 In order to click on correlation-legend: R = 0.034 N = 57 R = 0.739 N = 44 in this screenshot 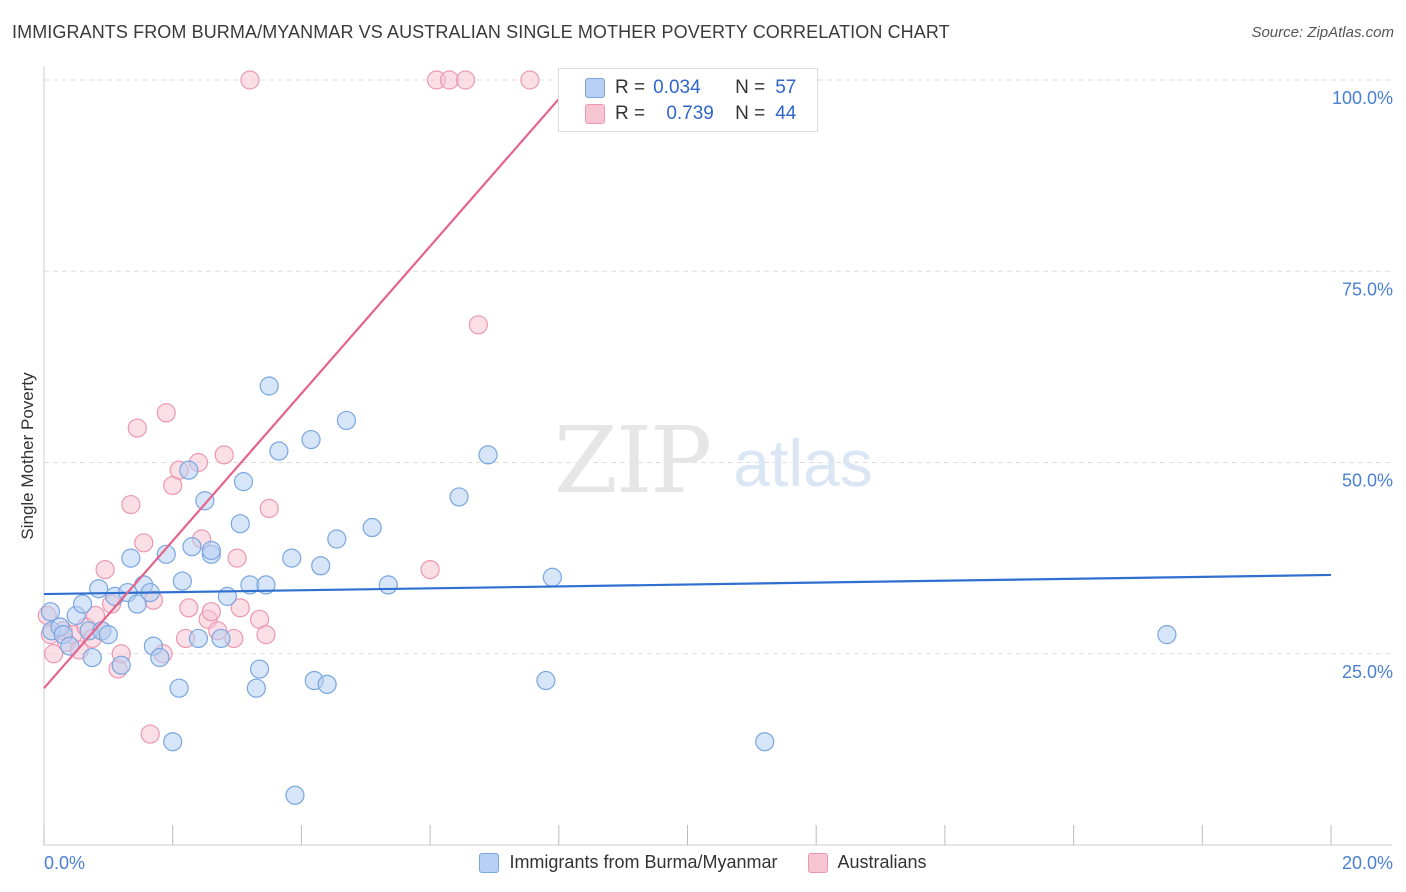, I will do `click(688, 100)`.